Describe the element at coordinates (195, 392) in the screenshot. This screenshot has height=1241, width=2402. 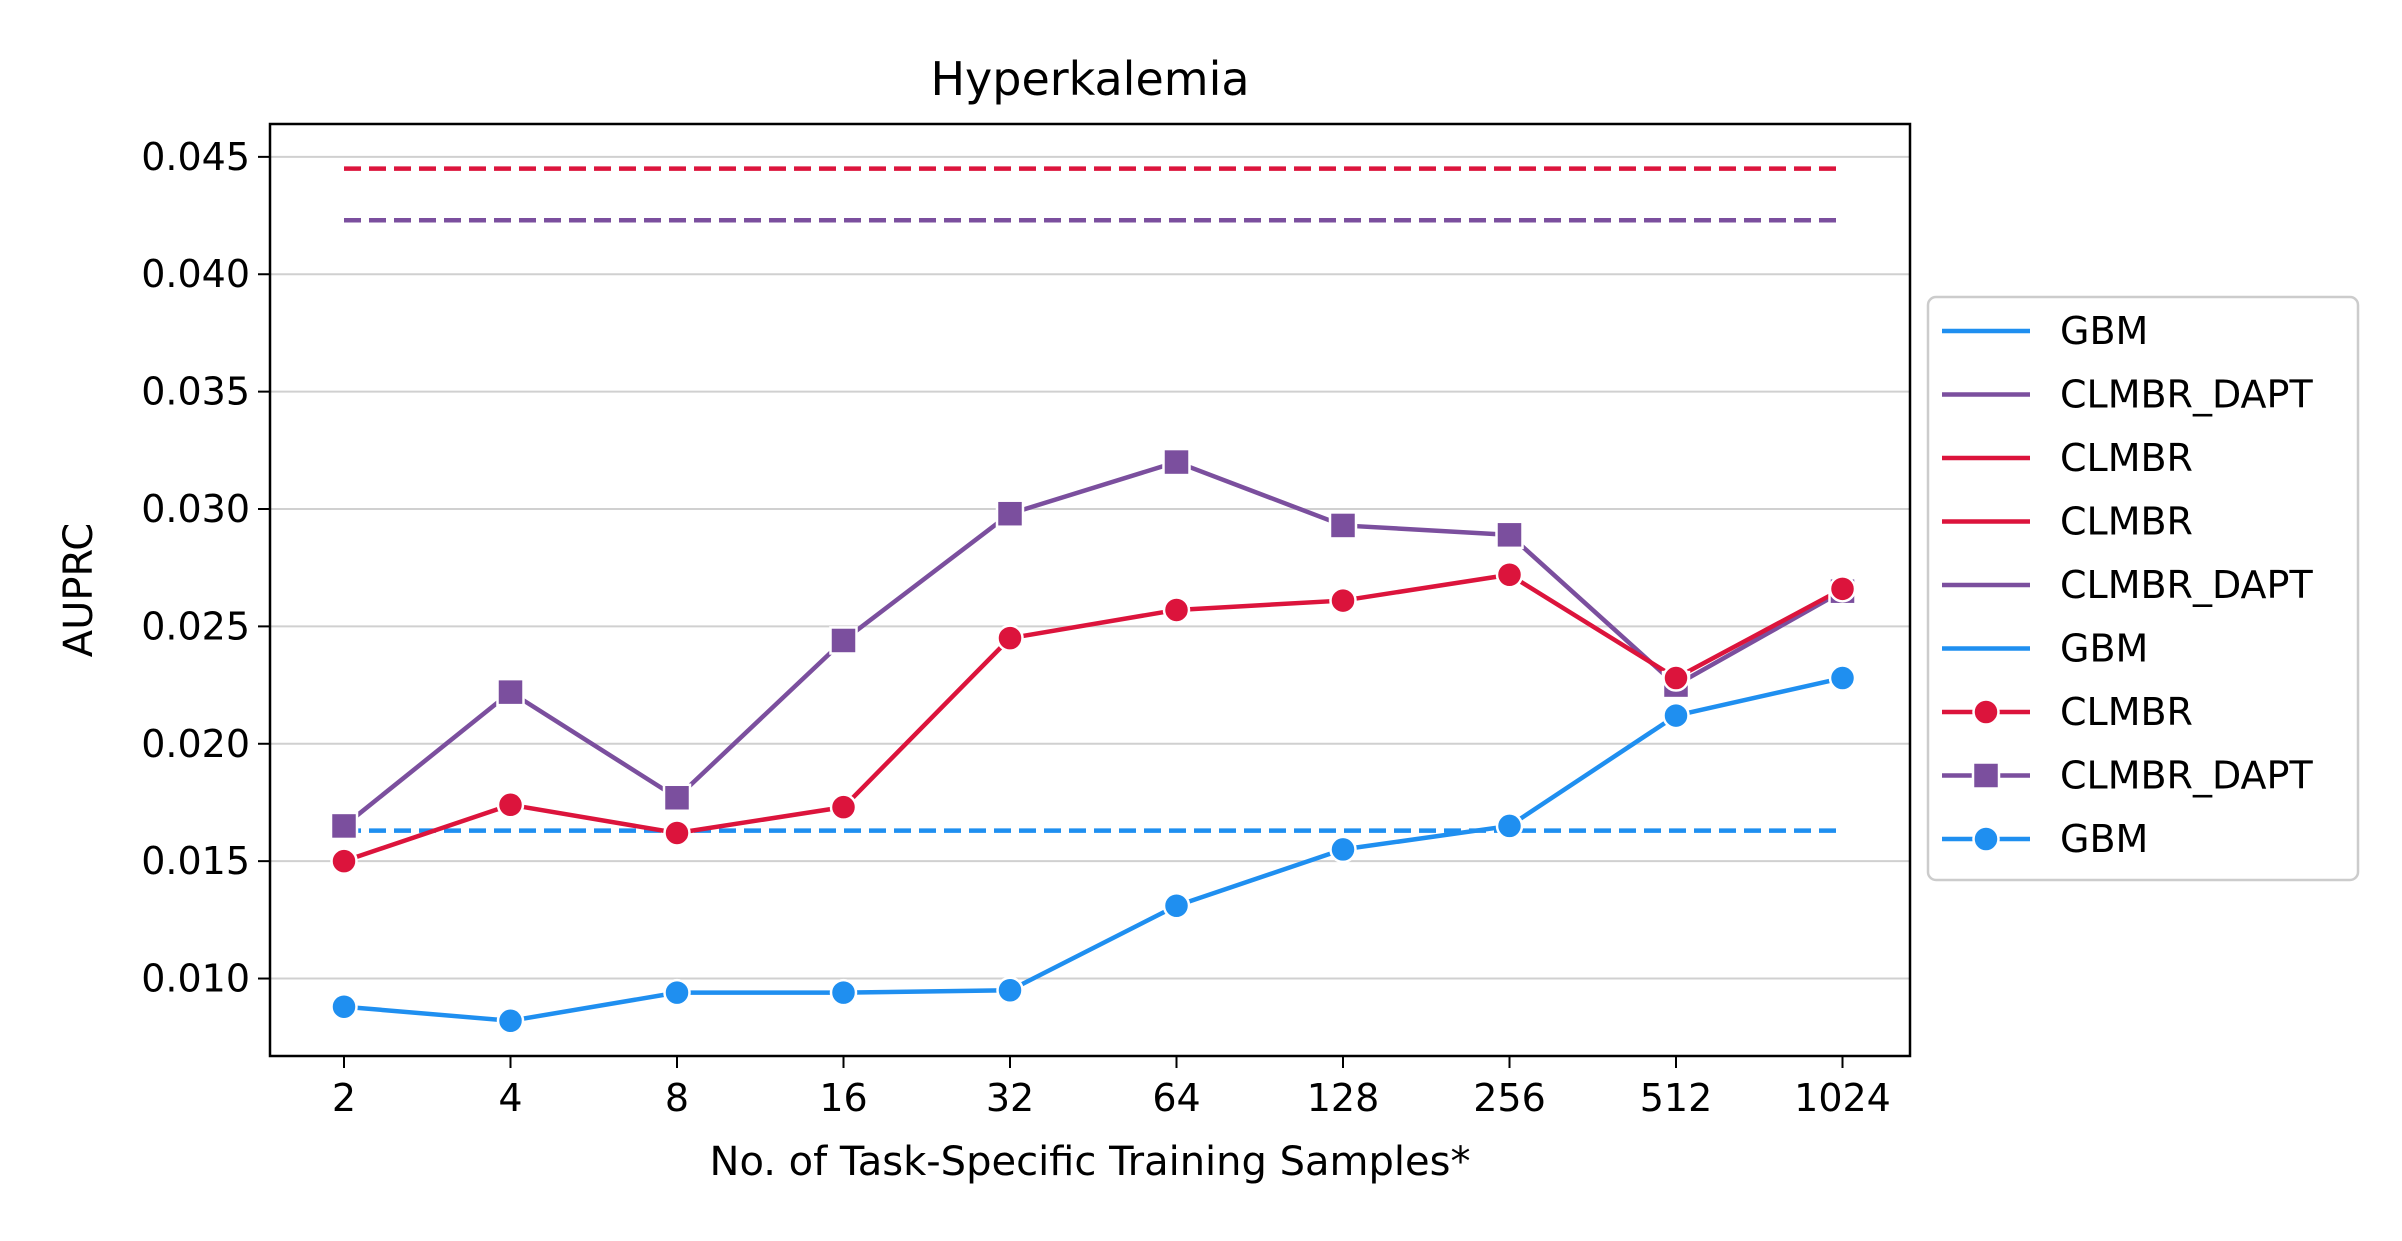
I see `y-tick-label: 0.035` at that location.